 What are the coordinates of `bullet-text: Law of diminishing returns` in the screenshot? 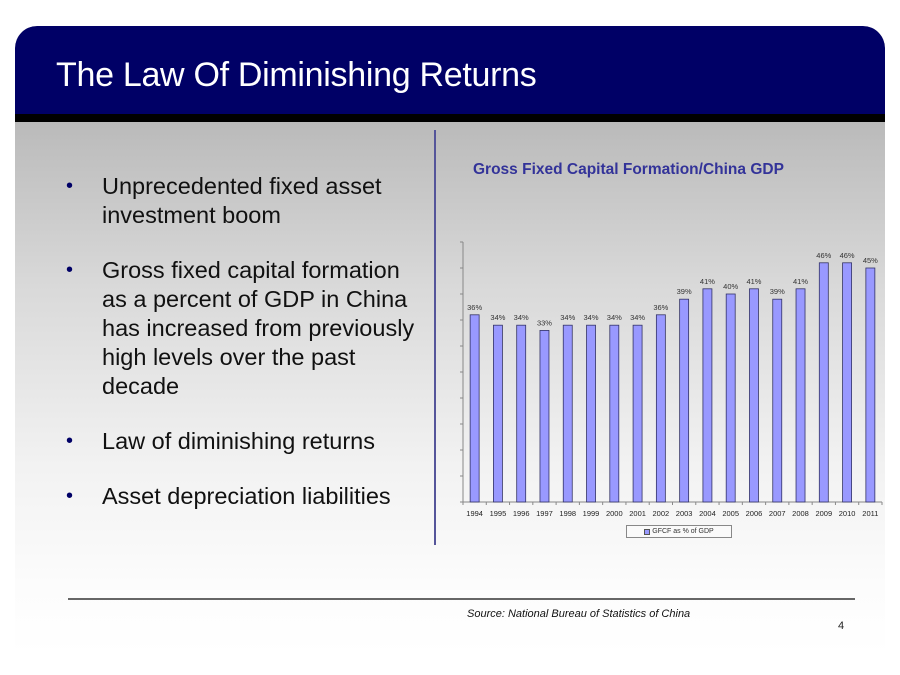 It's located at (238, 441).